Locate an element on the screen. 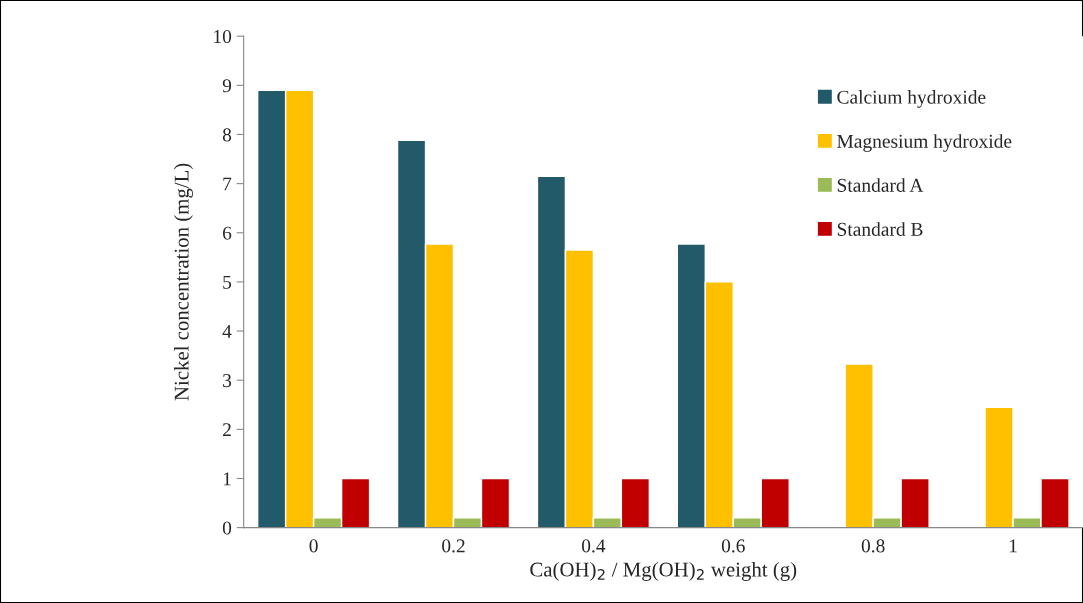 This screenshot has height=603, width=1083. legend-label: Standard B is located at coordinates (880, 229).